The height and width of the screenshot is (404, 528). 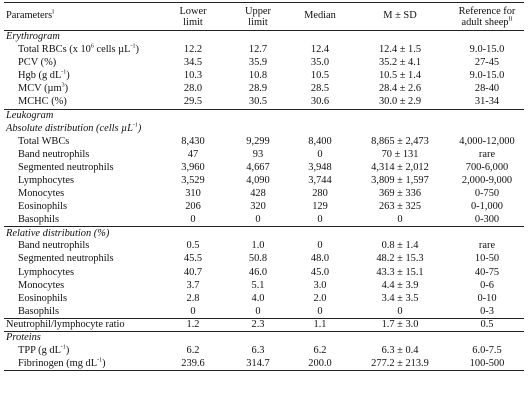 What do you see at coordinates (38, 219) in the screenshot?
I see `parameter-label: Basophils` at bounding box center [38, 219].